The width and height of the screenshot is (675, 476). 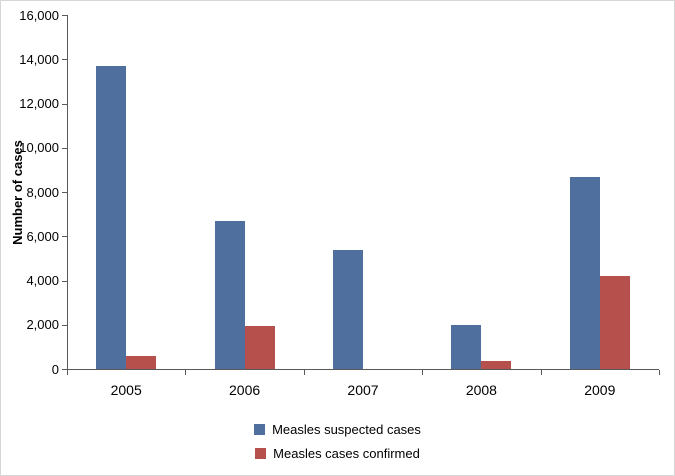 I want to click on x-axis-label: 2008, so click(x=481, y=390).